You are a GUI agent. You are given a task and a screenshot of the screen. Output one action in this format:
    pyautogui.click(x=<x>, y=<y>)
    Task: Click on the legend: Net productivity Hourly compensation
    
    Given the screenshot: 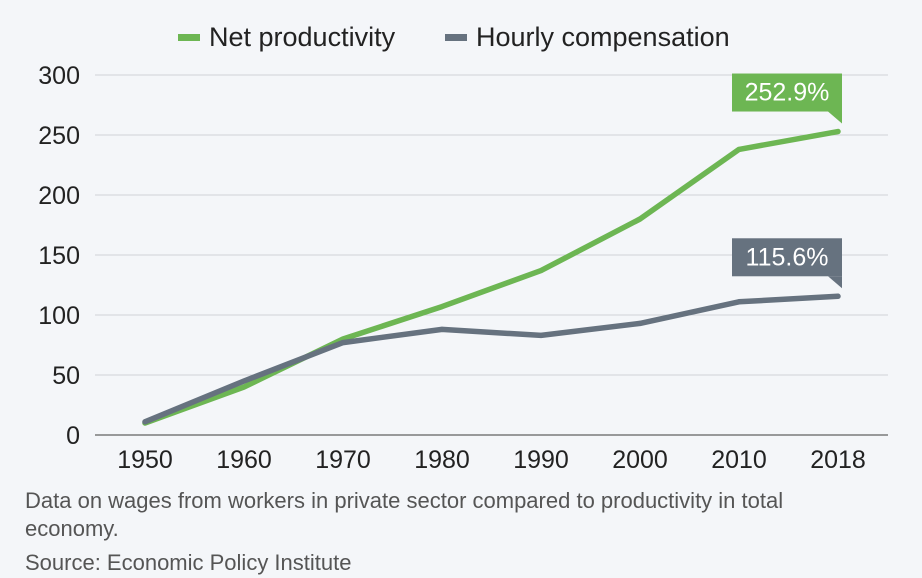 What is the action you would take?
    pyautogui.click(x=454, y=37)
    